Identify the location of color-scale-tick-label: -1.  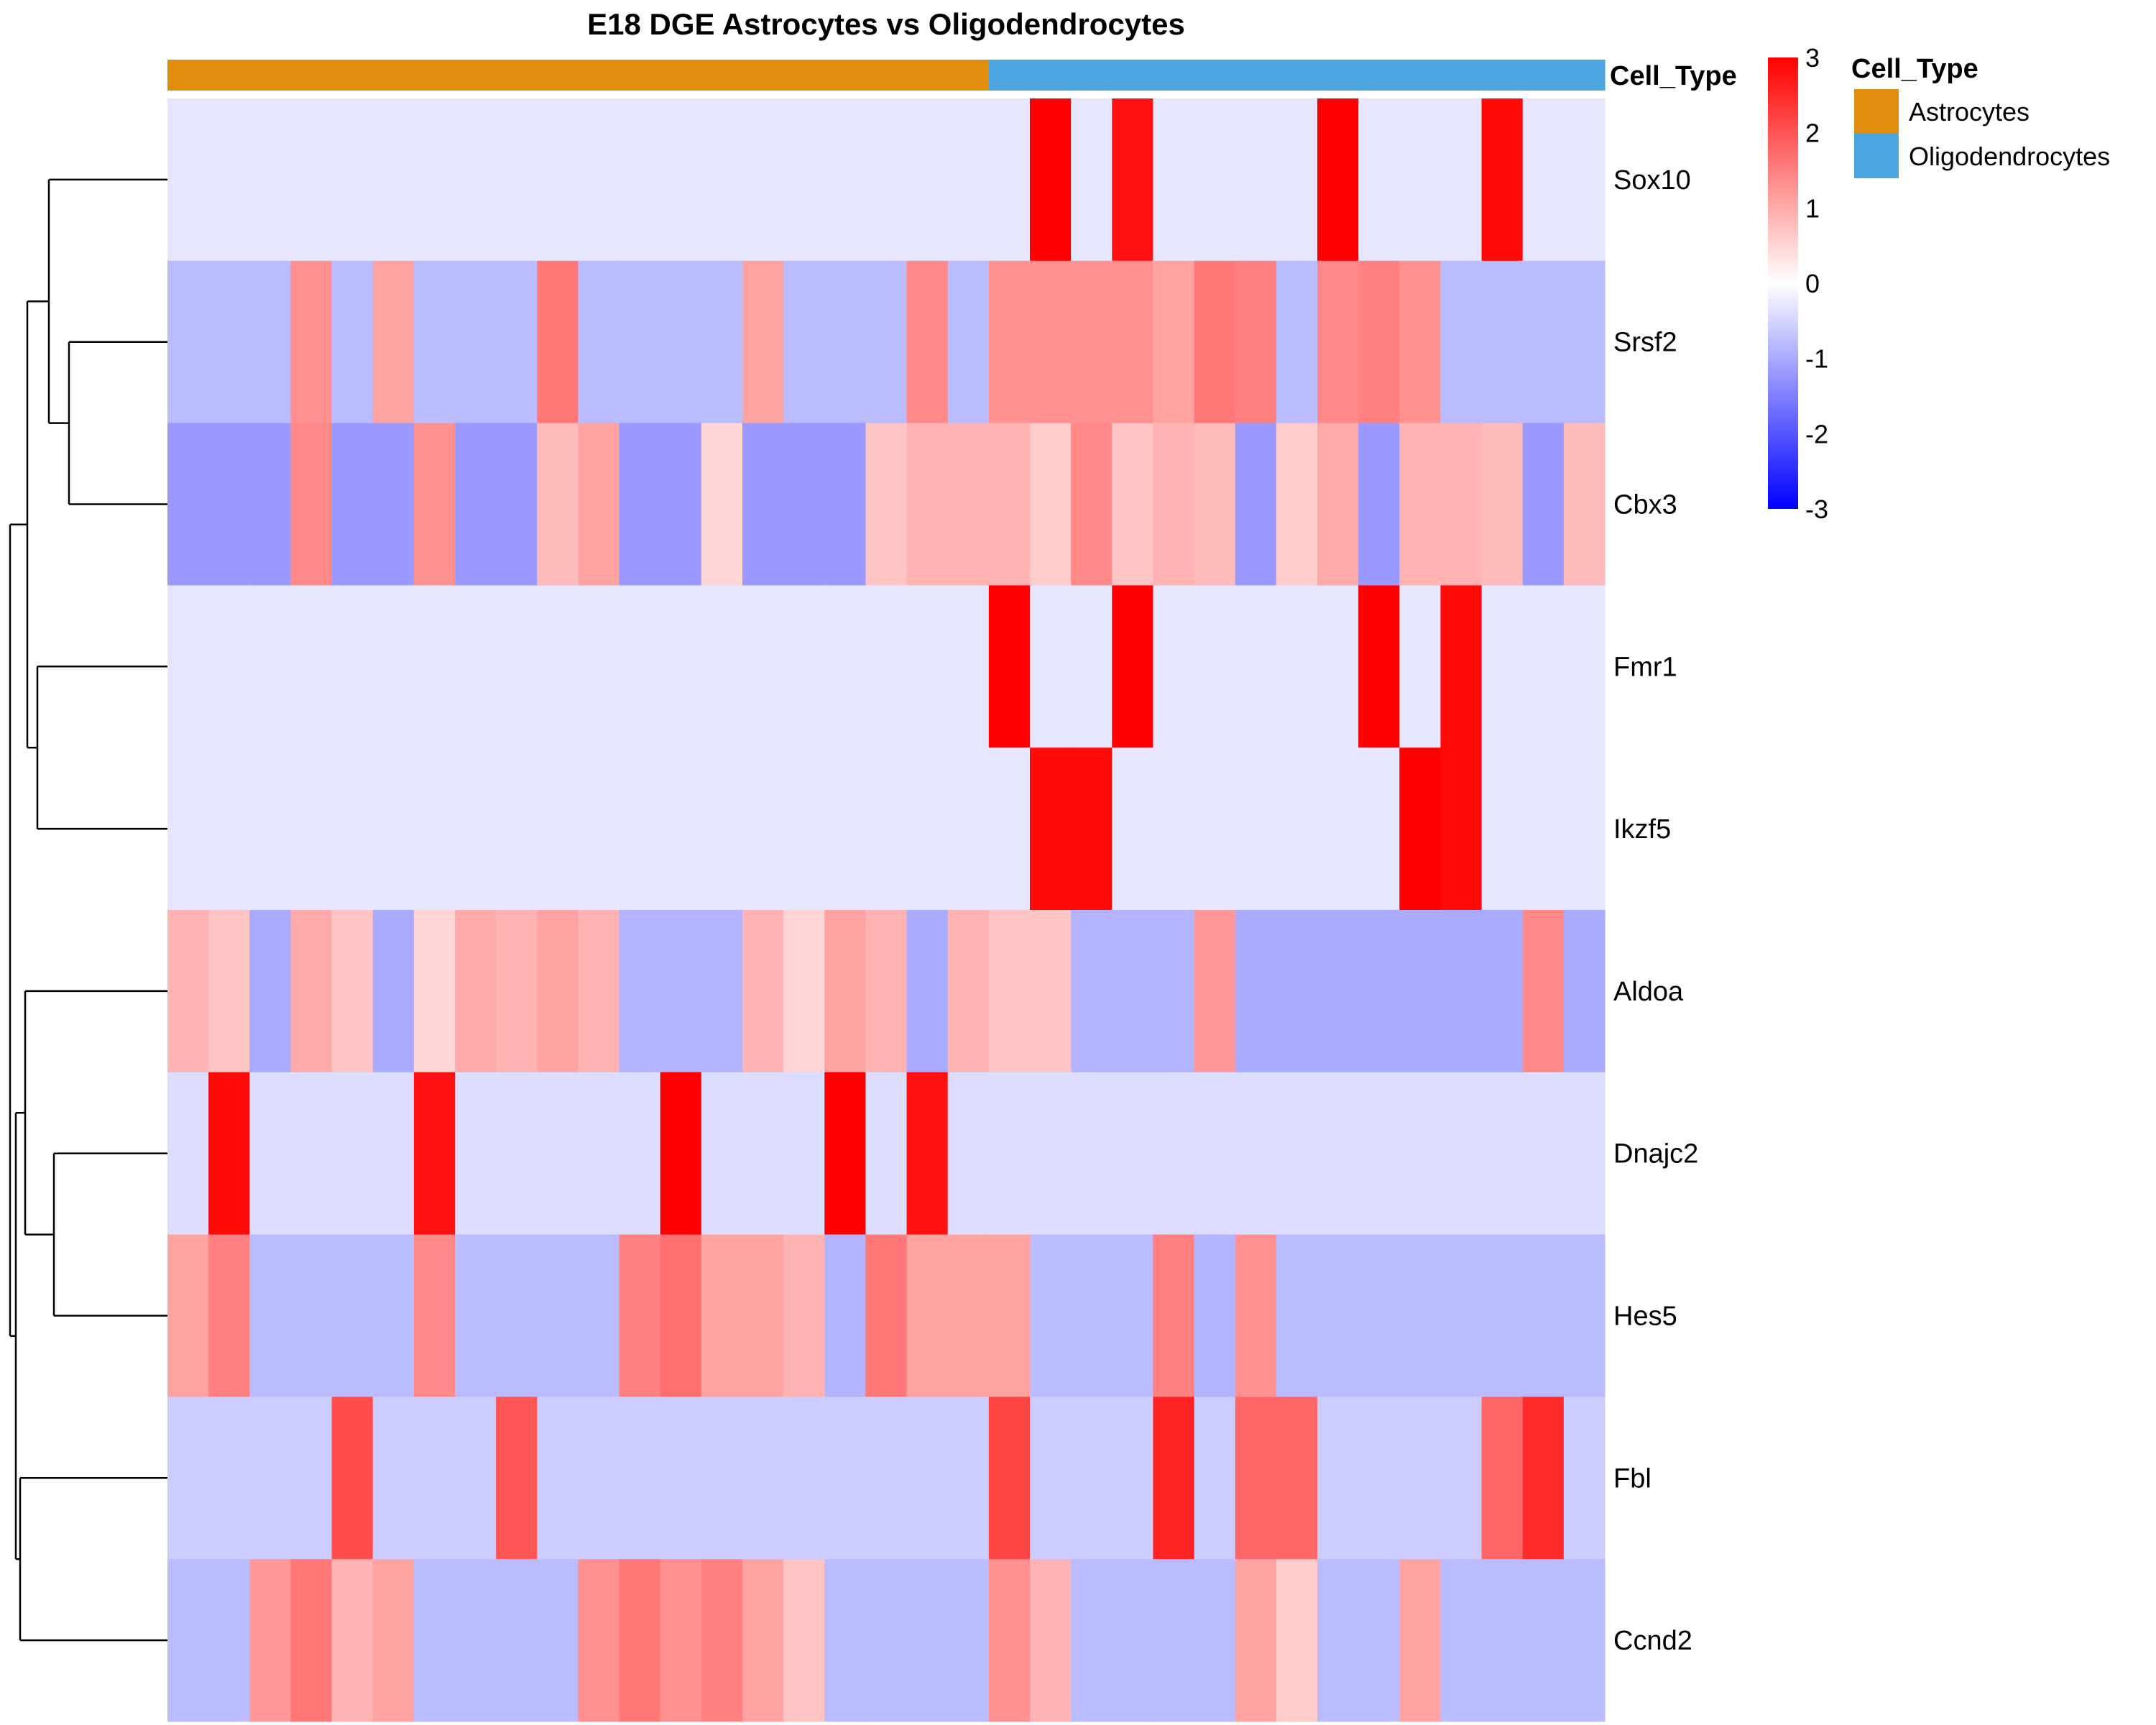
(1817, 359).